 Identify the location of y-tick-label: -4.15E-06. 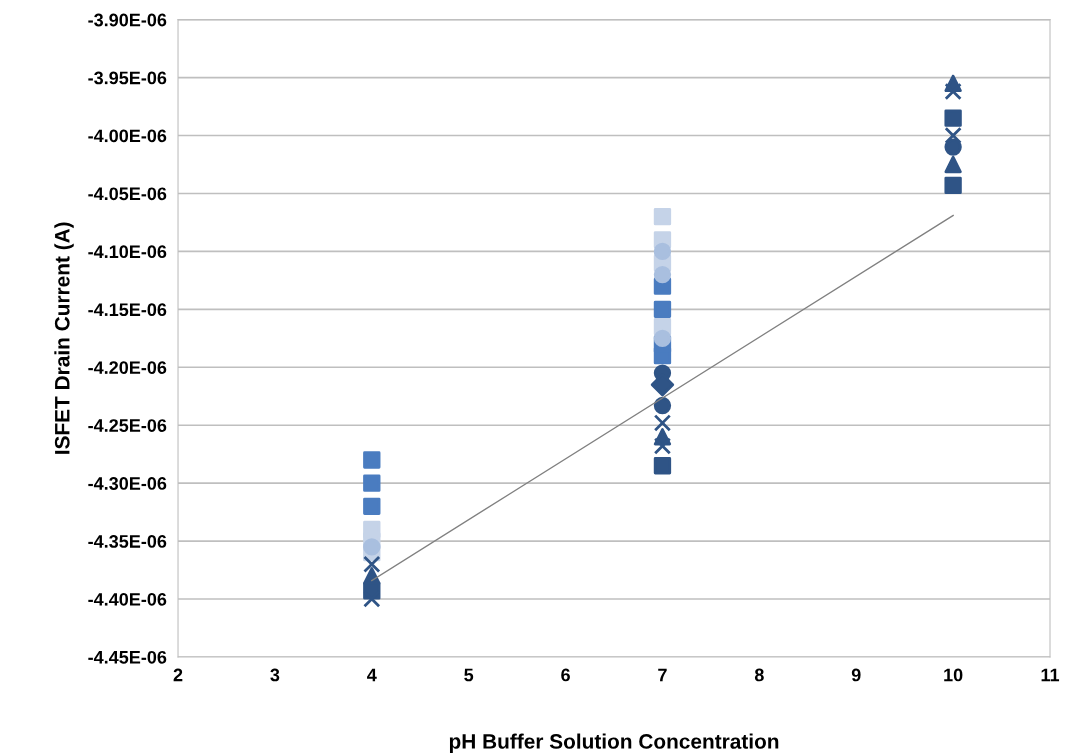
(127, 310).